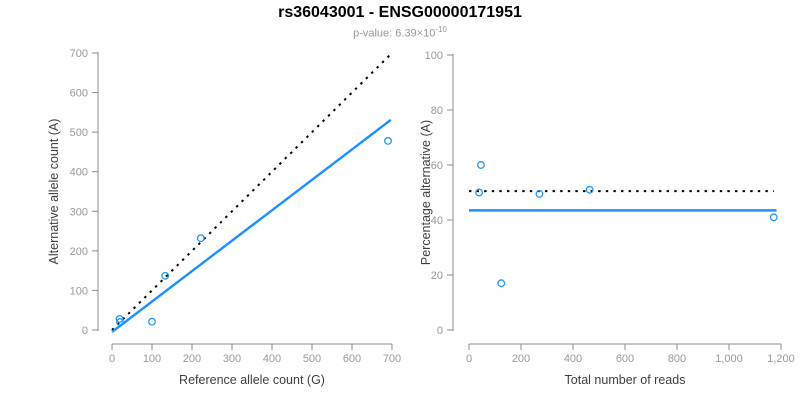  What do you see at coordinates (312, 359) in the screenshot?
I see `x-tick-label: 500` at bounding box center [312, 359].